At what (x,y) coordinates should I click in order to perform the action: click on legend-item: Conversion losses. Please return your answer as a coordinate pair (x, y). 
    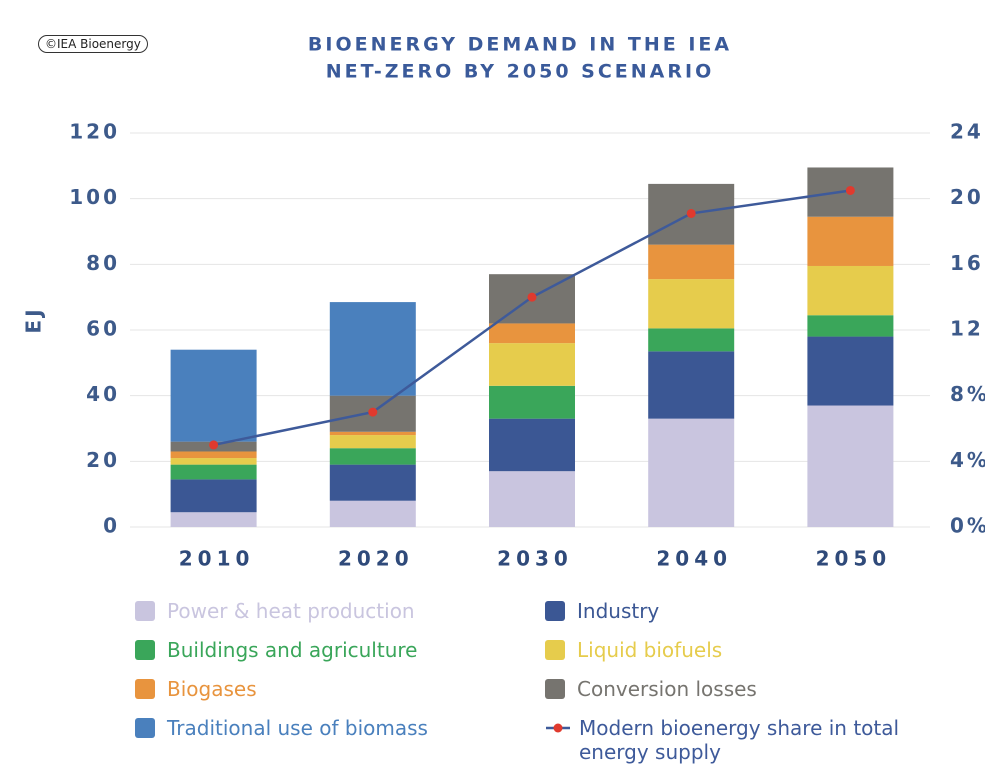
    Looking at the image, I should click on (735, 689).